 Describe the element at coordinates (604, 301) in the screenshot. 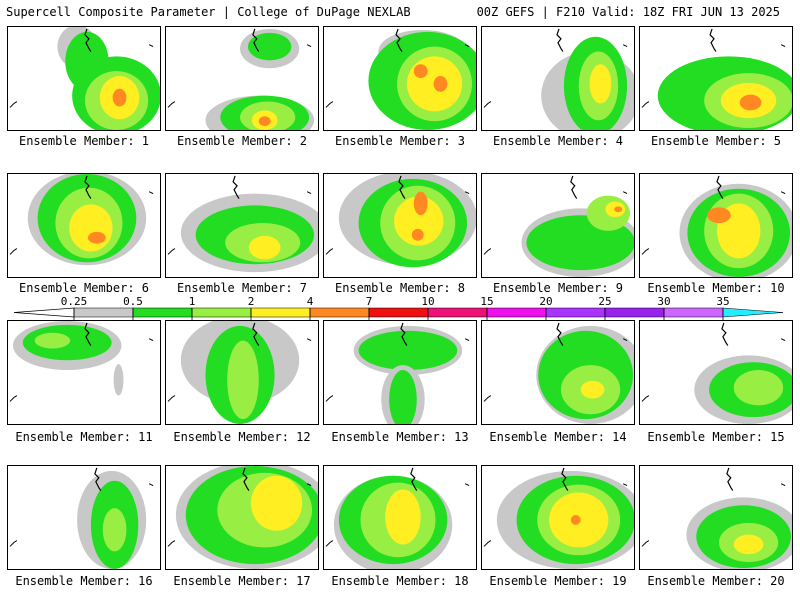

I see `colorbar-tick-label: 25` at that location.